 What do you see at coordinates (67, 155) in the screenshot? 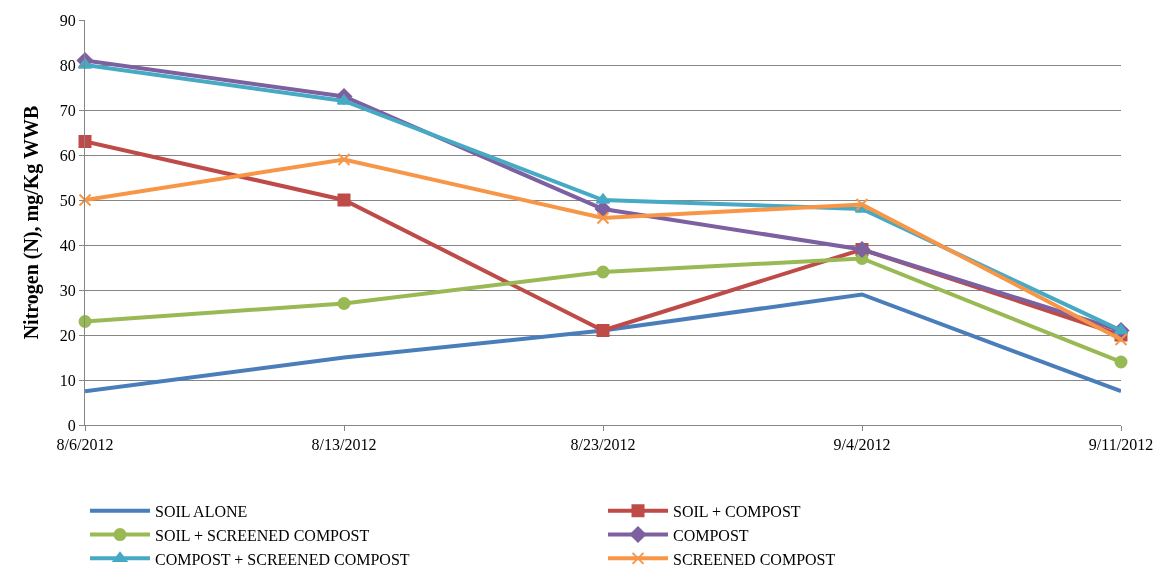
I see `y-tick-label: 60` at bounding box center [67, 155].